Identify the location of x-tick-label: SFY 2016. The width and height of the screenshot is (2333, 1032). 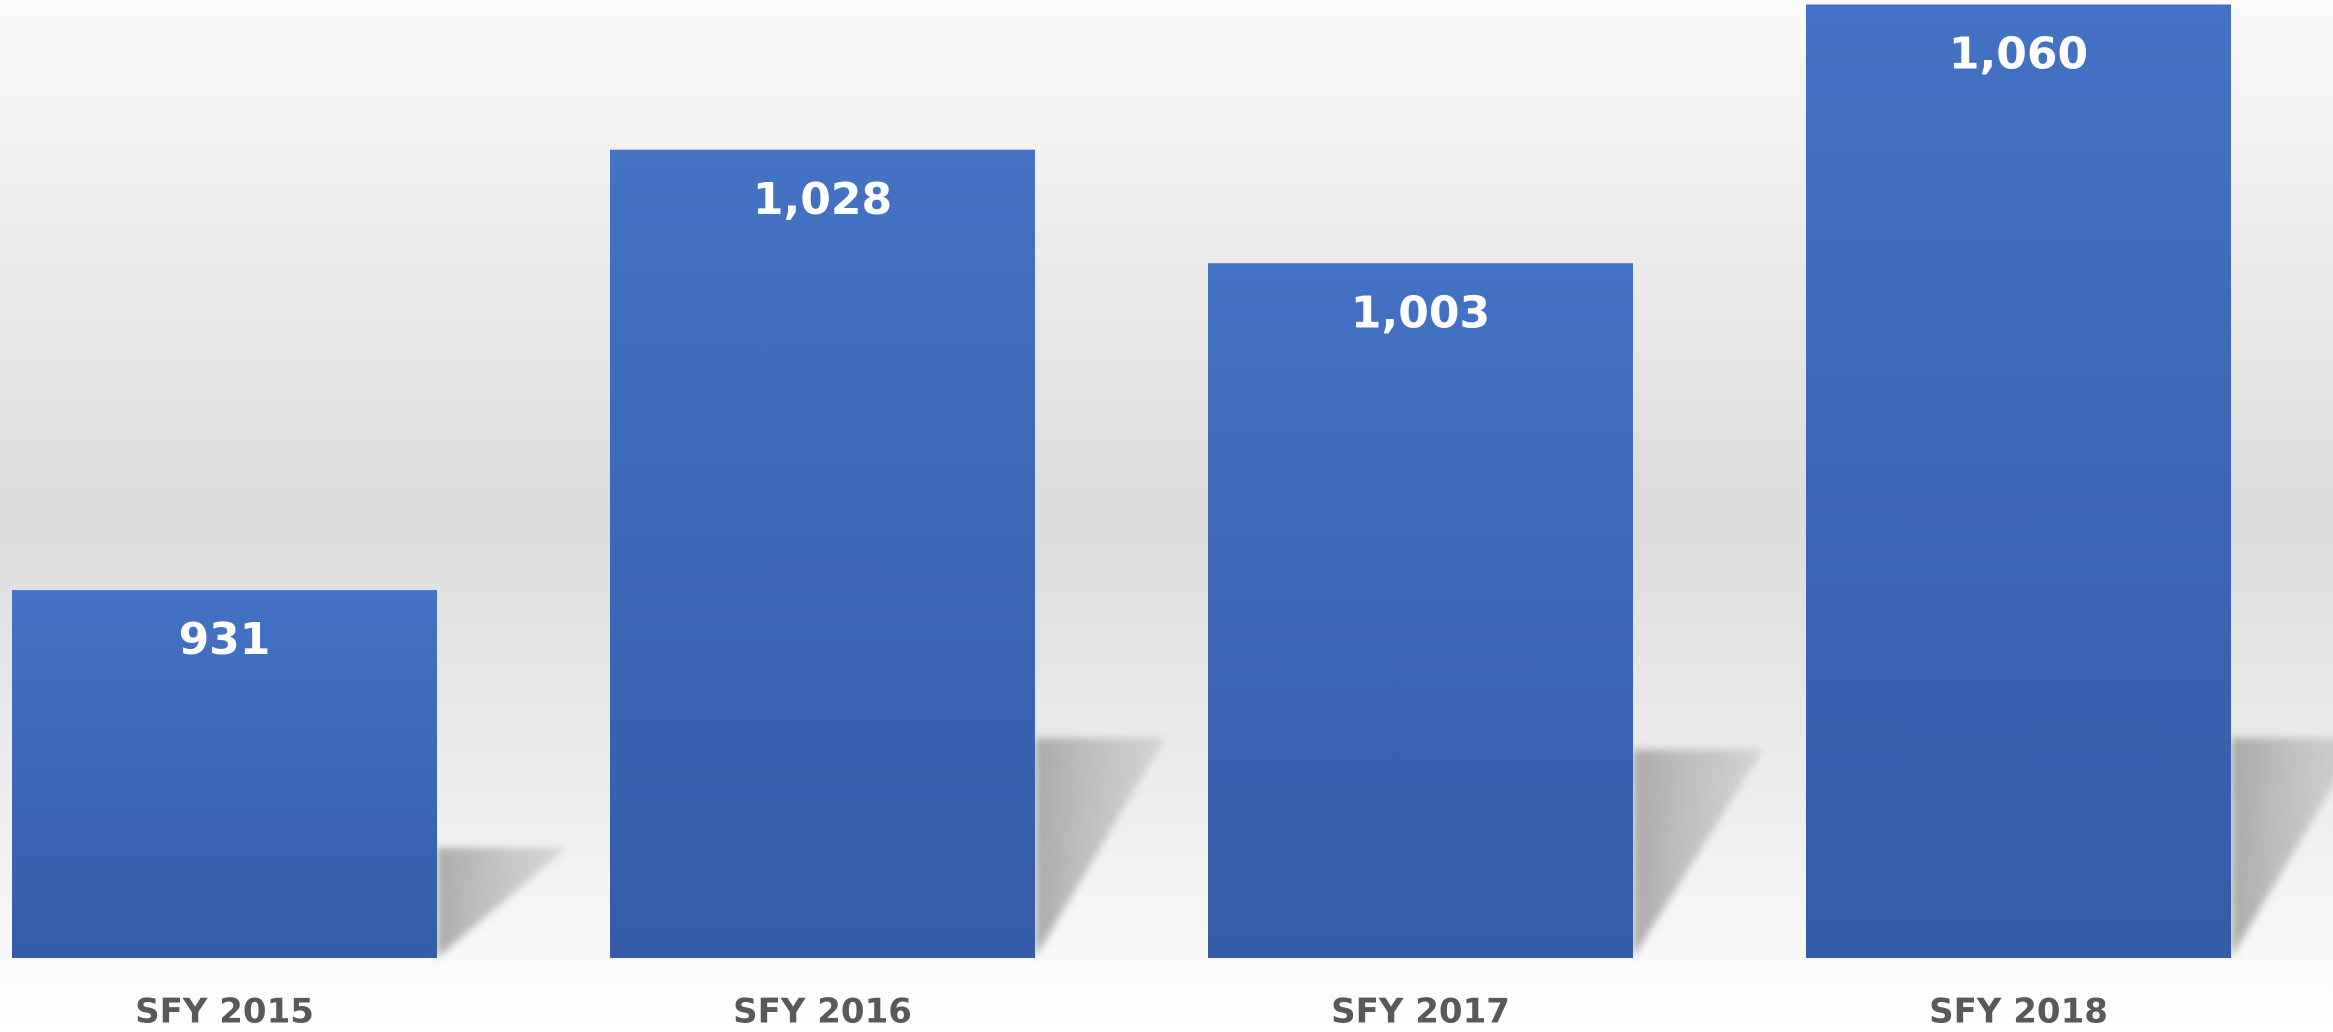
(822, 1012).